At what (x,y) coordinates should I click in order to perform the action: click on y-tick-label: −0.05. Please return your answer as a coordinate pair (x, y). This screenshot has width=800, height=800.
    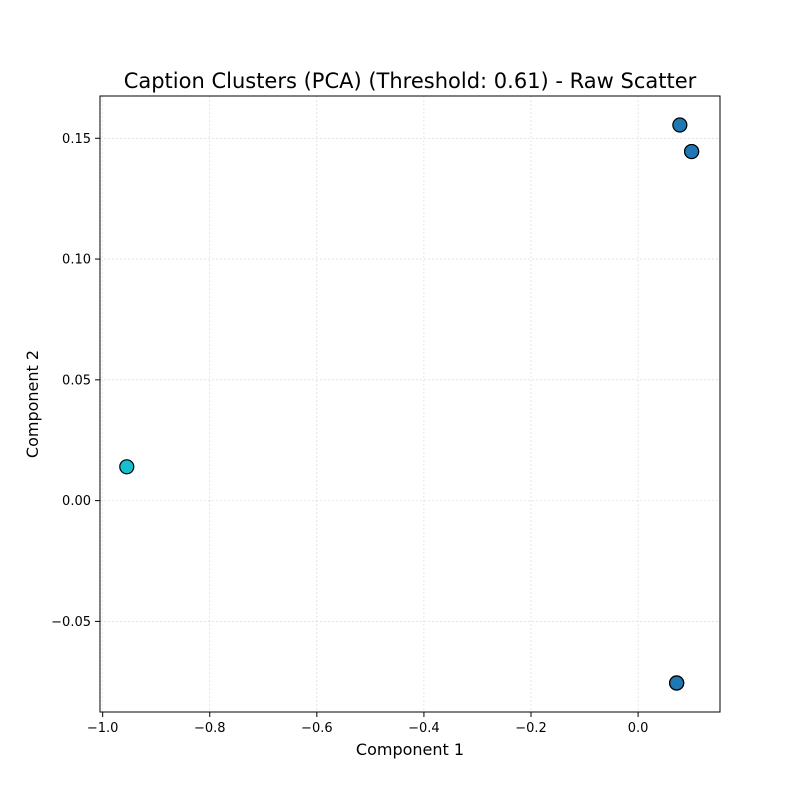
    Looking at the image, I should click on (71, 622).